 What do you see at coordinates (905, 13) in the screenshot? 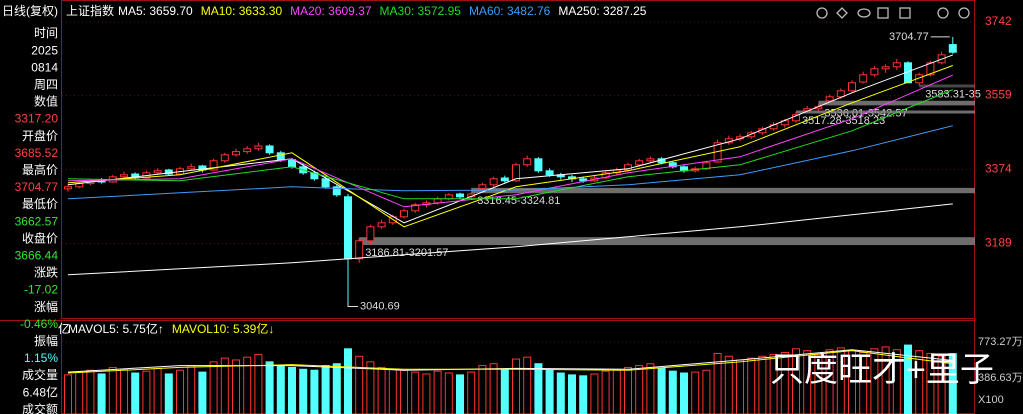
I see `grid-icon` at bounding box center [905, 13].